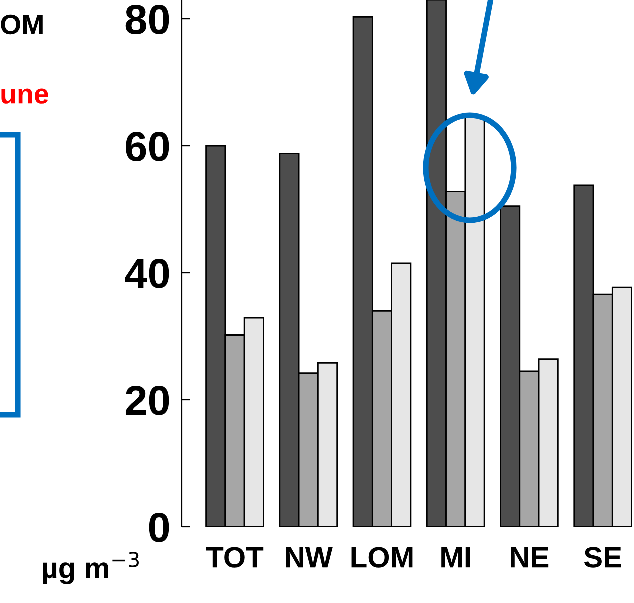  Describe the element at coordinates (603, 557) in the screenshot. I see `x-tick-label: SE` at that location.